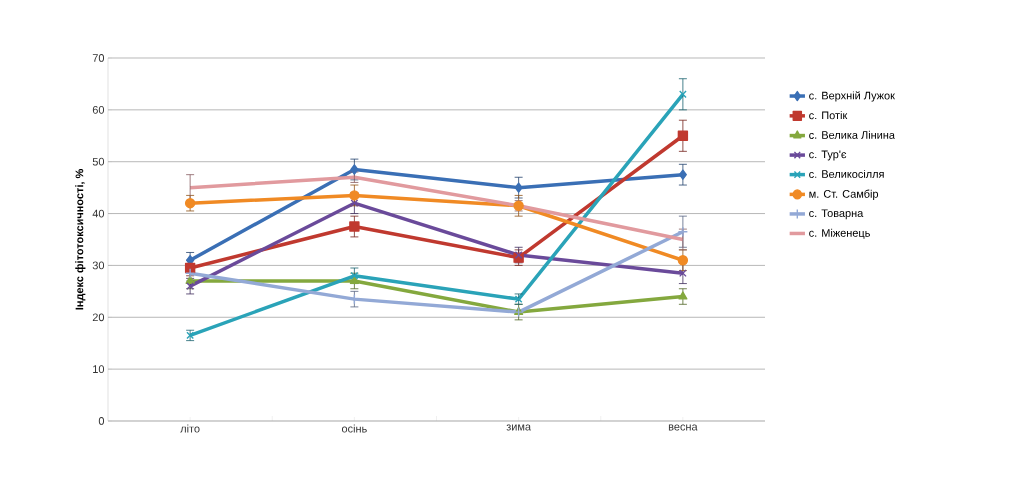  Describe the element at coordinates (852, 96) in the screenshot. I see `legend-label: с. Верхній Лужок` at that location.